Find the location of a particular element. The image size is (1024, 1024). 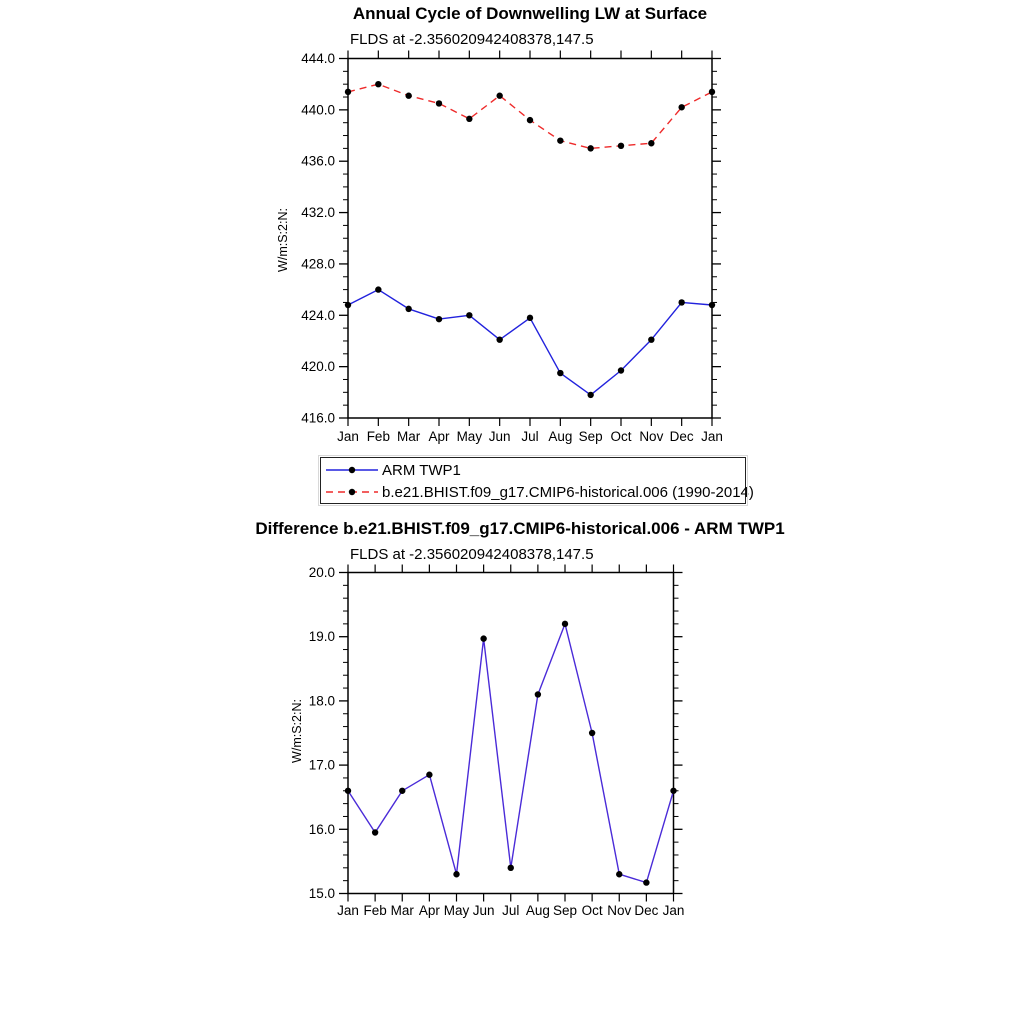

legend-key-dashed-line-icon is located at coordinates (352, 492).